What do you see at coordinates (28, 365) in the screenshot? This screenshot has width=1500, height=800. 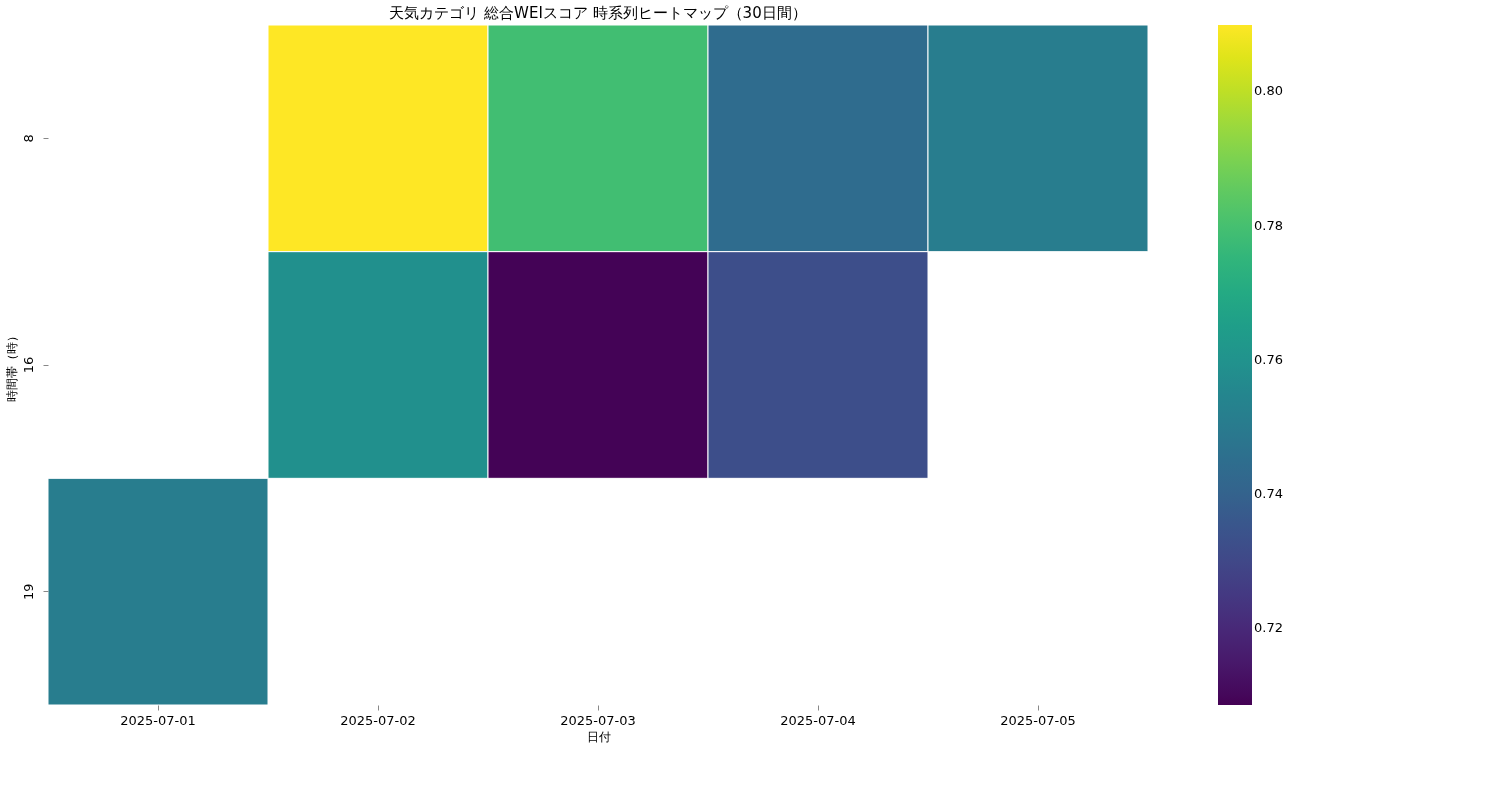 I see `y-tick-label: 16` at bounding box center [28, 365].